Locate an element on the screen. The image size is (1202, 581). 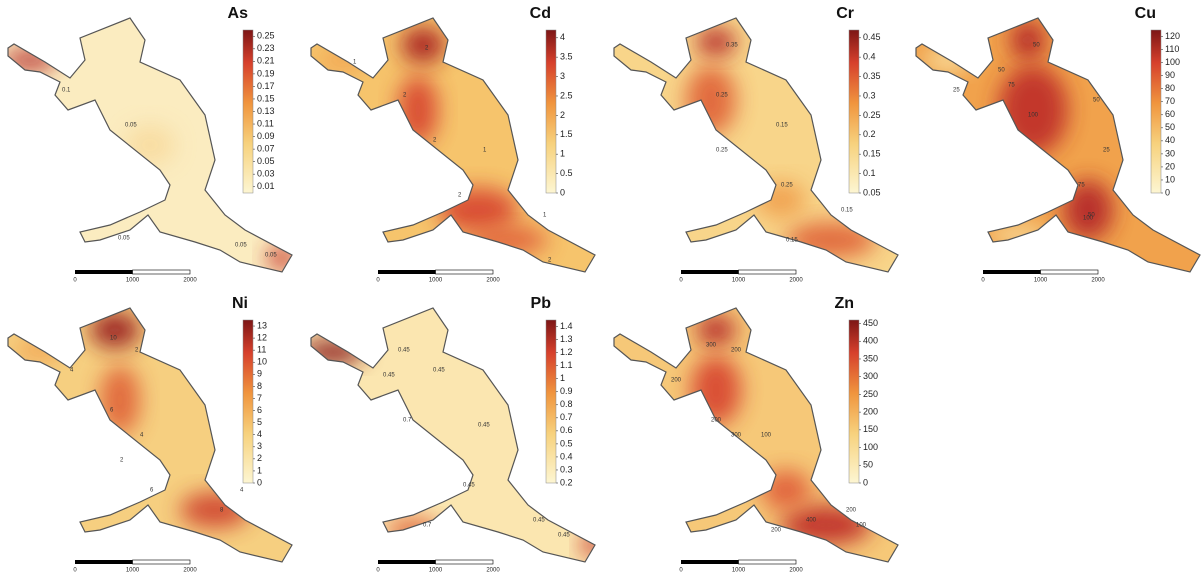
colorbar-tick-label: 30 is located at coordinates (1170, 153).